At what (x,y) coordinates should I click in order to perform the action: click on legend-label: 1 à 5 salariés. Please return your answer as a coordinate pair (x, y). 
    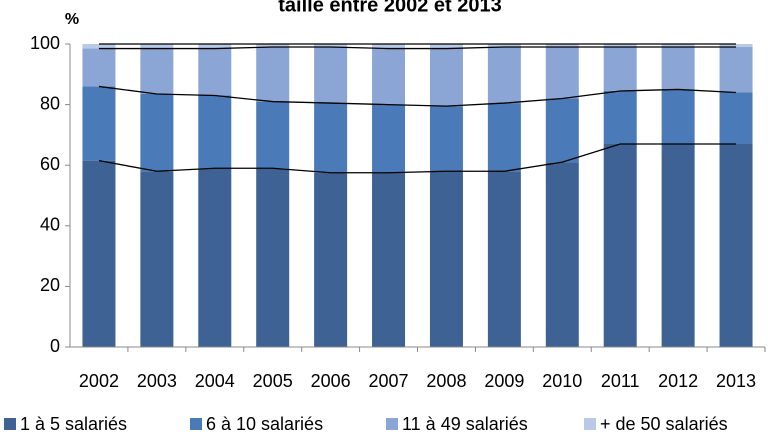
    Looking at the image, I should click on (73, 424).